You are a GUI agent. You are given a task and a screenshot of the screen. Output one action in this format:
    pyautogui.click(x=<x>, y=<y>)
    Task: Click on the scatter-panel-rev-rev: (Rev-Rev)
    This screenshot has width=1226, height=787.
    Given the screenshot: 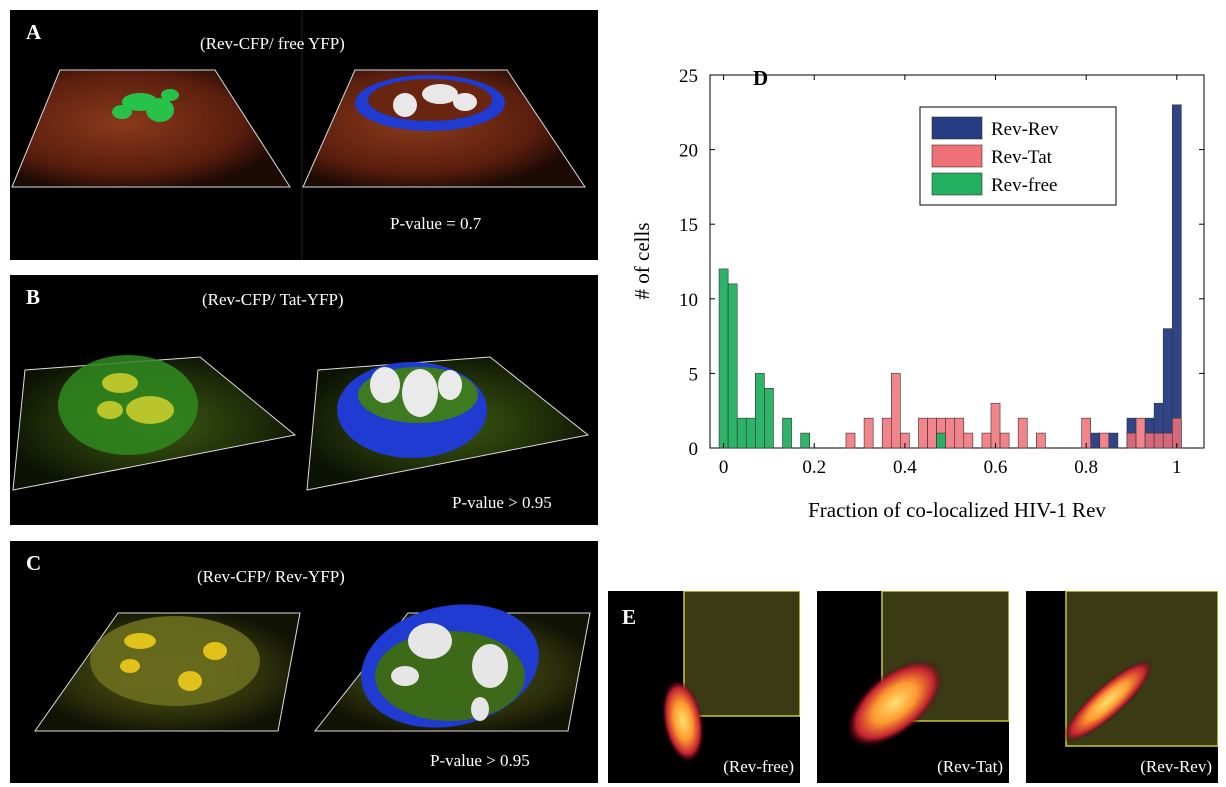 What is the action you would take?
    pyautogui.click(x=1122, y=687)
    